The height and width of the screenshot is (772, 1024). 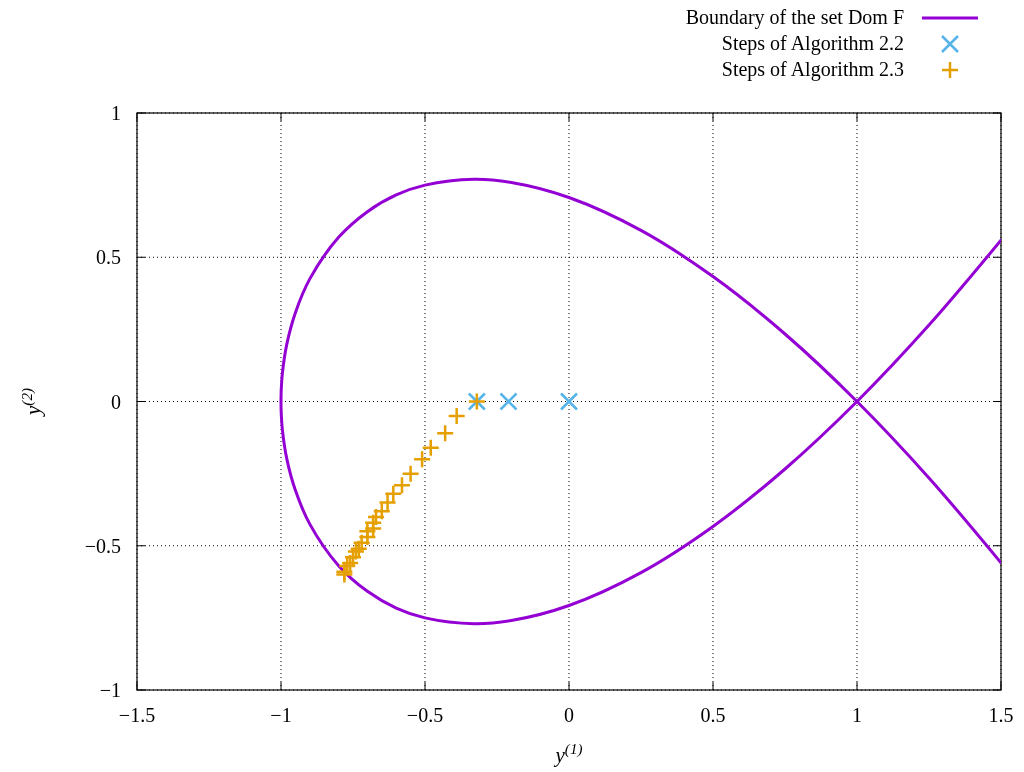 I want to click on x-tick-label: −1, so click(x=281, y=715).